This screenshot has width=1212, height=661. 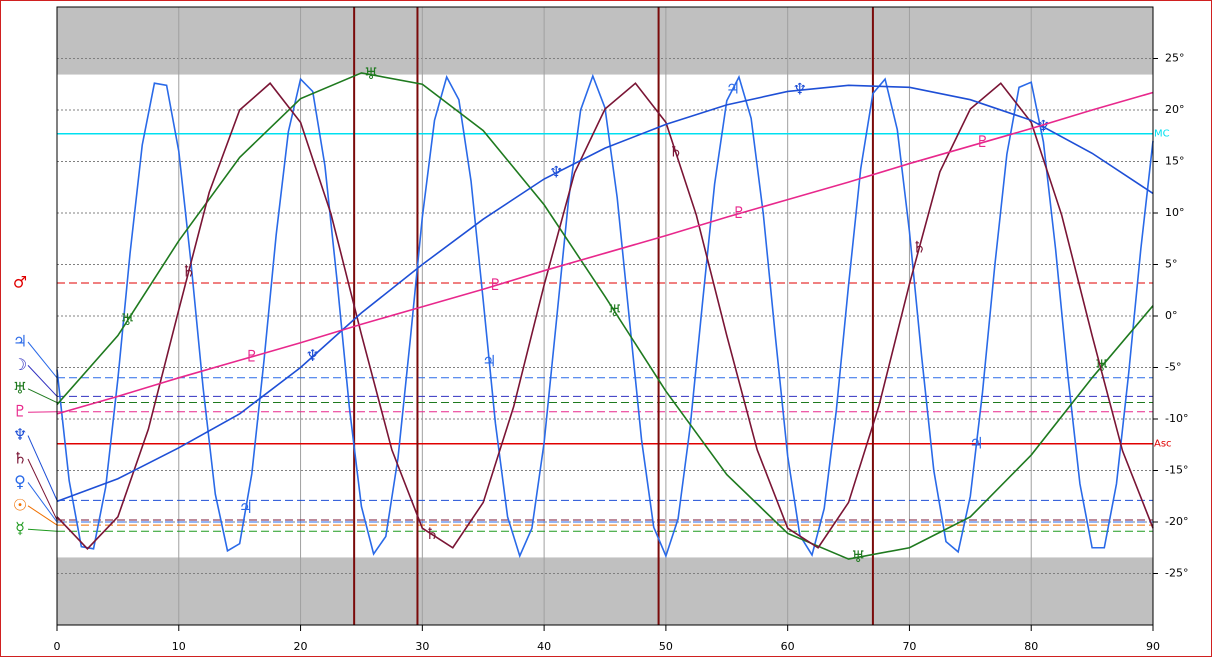 What do you see at coordinates (909, 646) in the screenshot?
I see `x-tick-label: 70` at bounding box center [909, 646].